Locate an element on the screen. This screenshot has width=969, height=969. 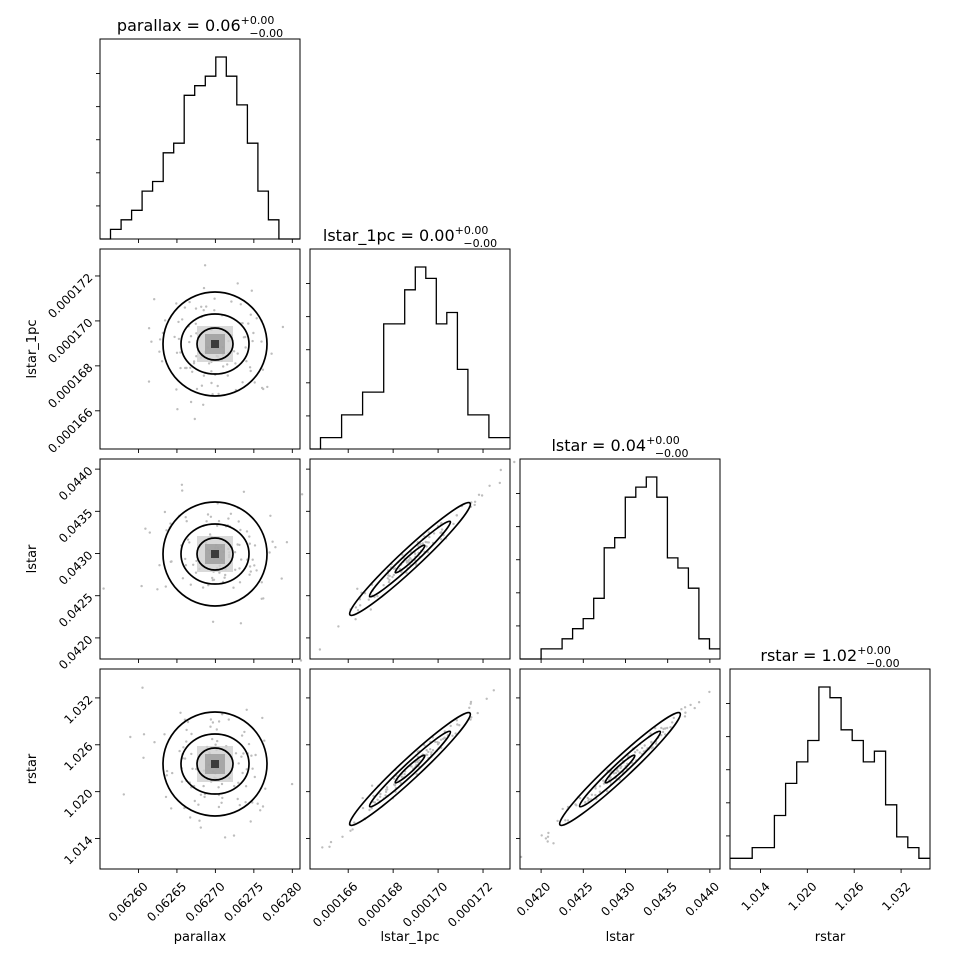
title-lstar: lstar = 0.04+0.00 −0.00 is located at coordinates (619, 447).